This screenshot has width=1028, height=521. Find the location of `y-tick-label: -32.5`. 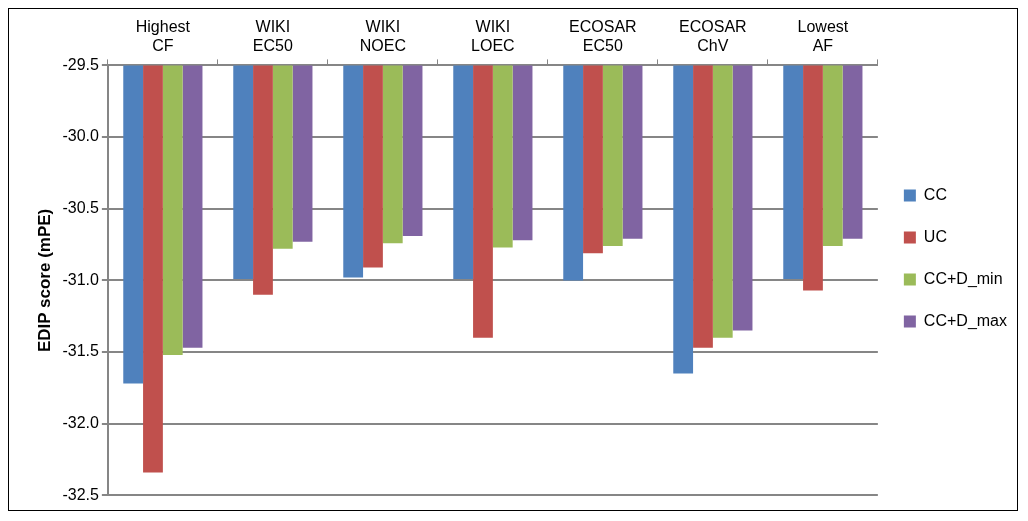

y-tick-label: -32.5 is located at coordinates (80, 494).